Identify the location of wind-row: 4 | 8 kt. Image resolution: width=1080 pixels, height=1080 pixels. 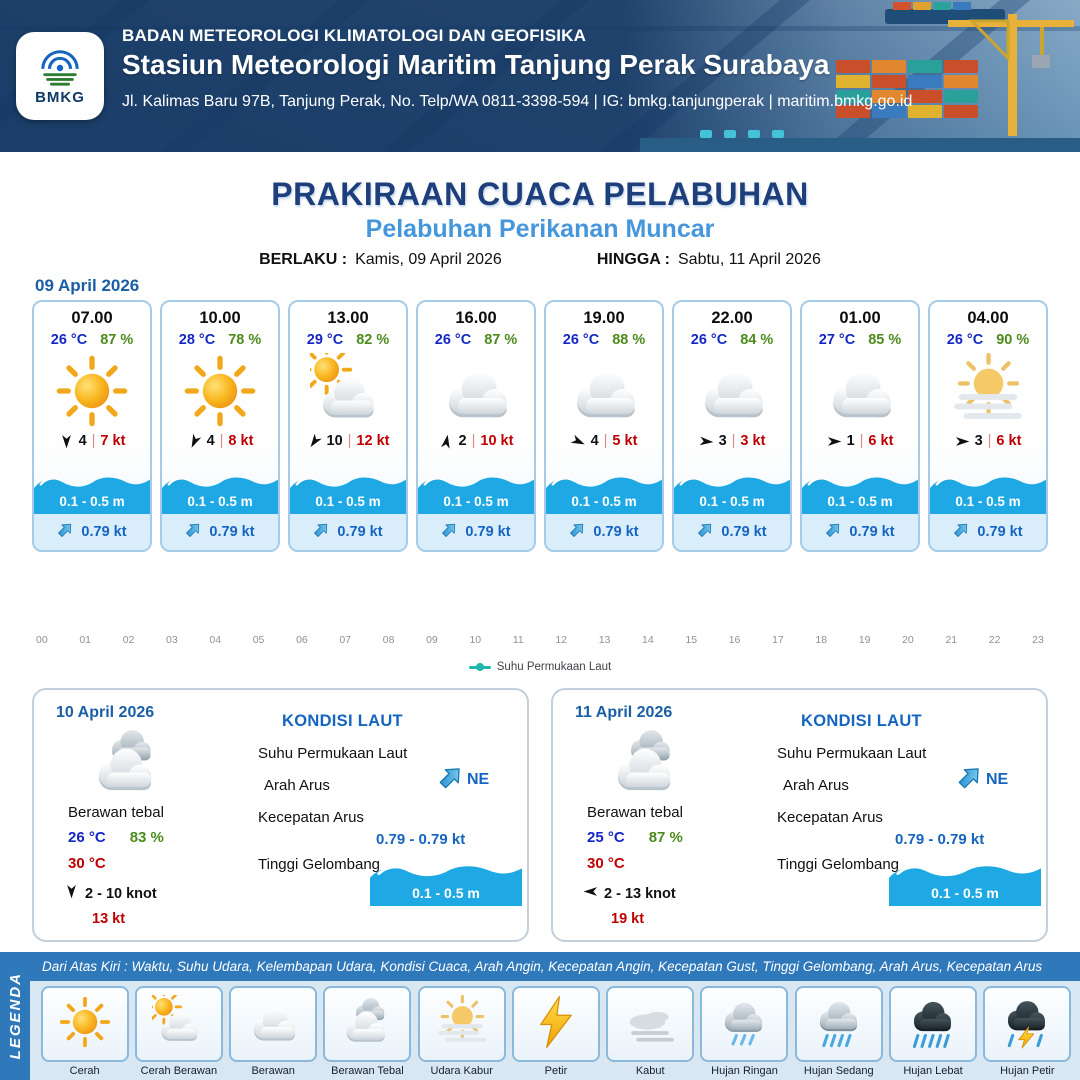
(220, 441).